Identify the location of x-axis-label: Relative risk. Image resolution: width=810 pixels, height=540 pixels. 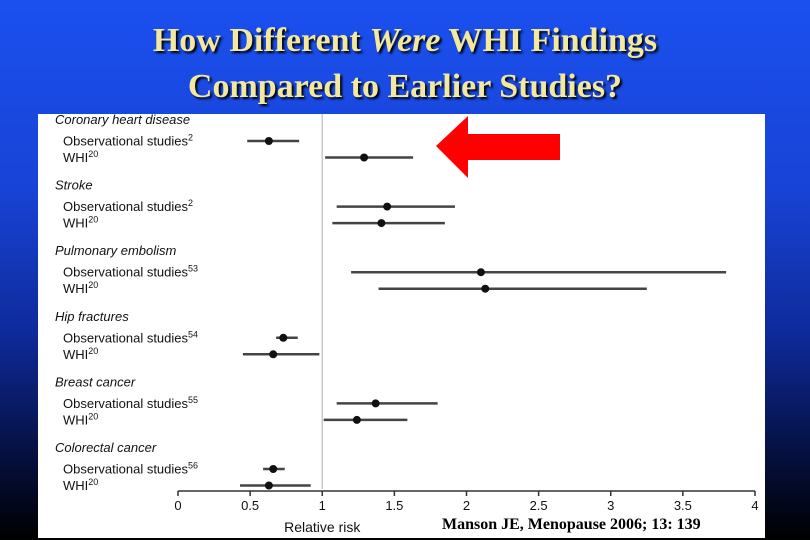
(322, 527).